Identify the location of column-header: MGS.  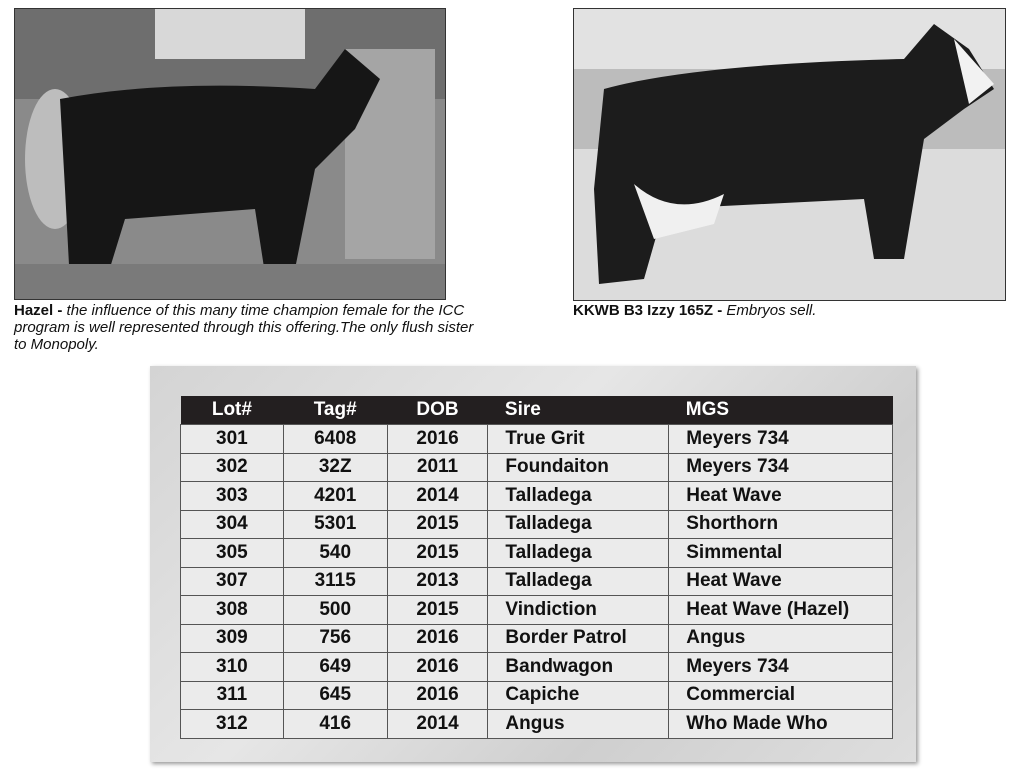
(780, 410).